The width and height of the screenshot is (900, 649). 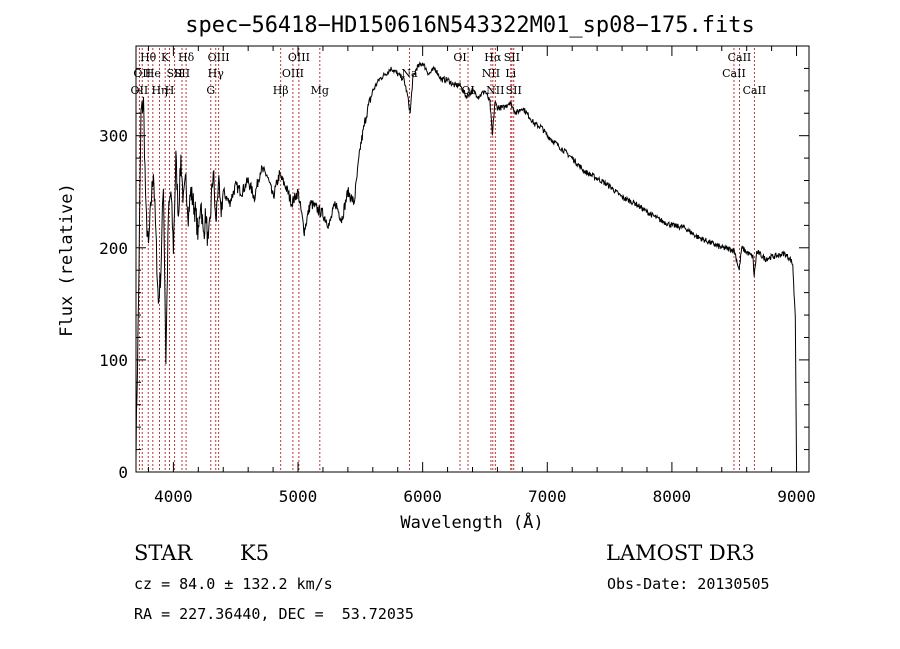 I want to click on x-tick-label: 8000, so click(x=672, y=496).